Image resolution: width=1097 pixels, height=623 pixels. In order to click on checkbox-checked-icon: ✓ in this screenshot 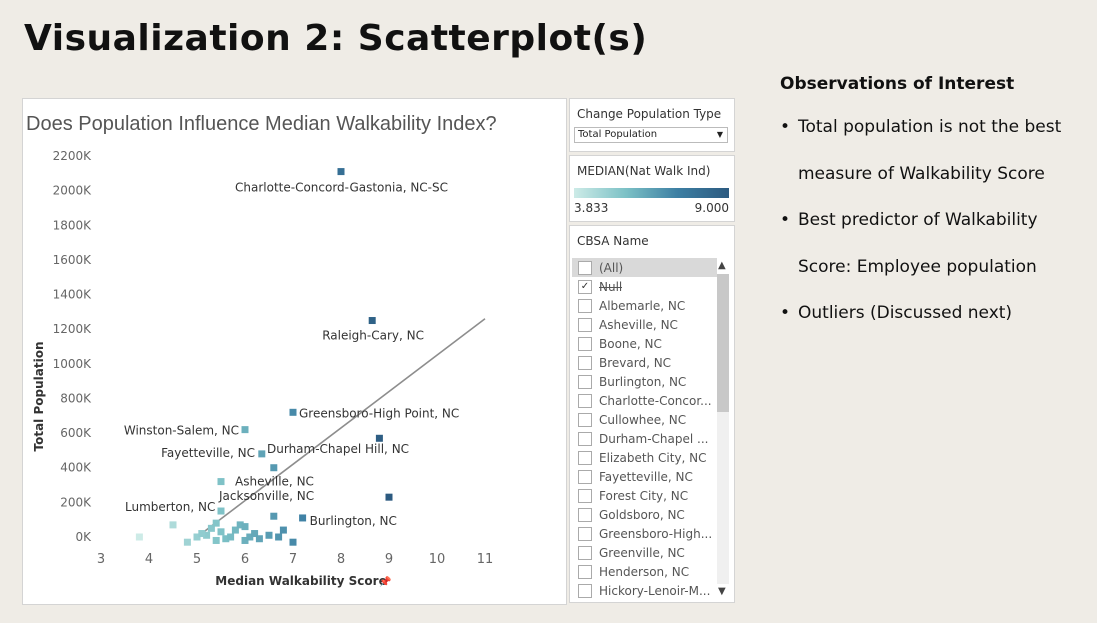, I will do `click(585, 286)`.